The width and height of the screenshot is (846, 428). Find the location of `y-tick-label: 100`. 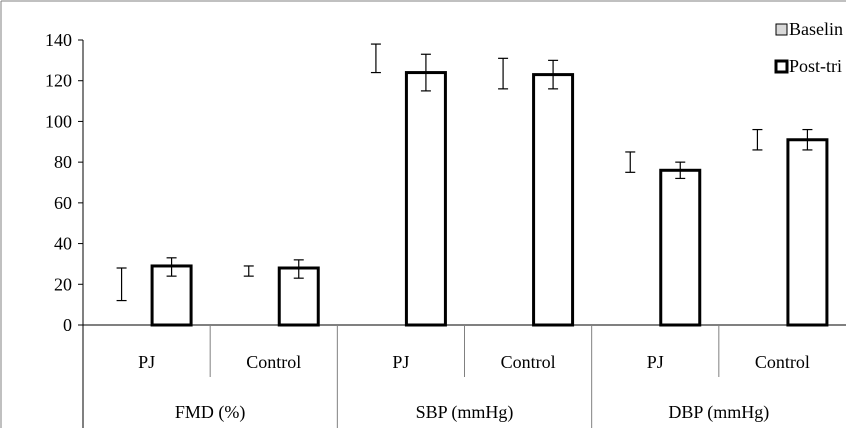

y-tick-label: 100 is located at coordinates (58, 121).